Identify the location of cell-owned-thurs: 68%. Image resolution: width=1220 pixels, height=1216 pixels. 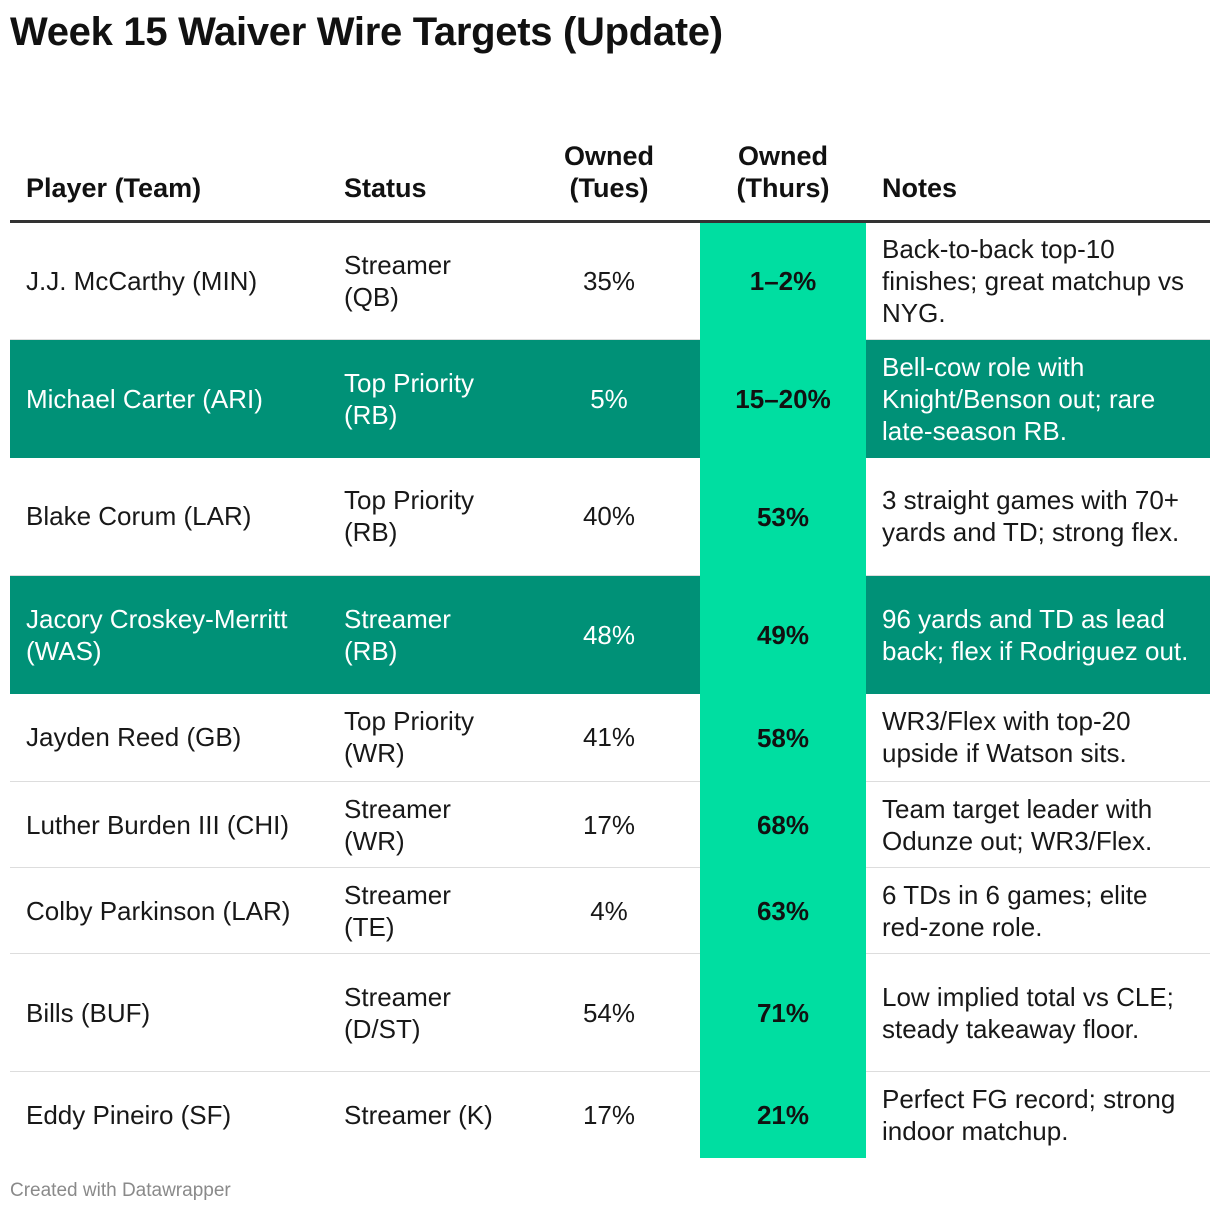
(783, 824).